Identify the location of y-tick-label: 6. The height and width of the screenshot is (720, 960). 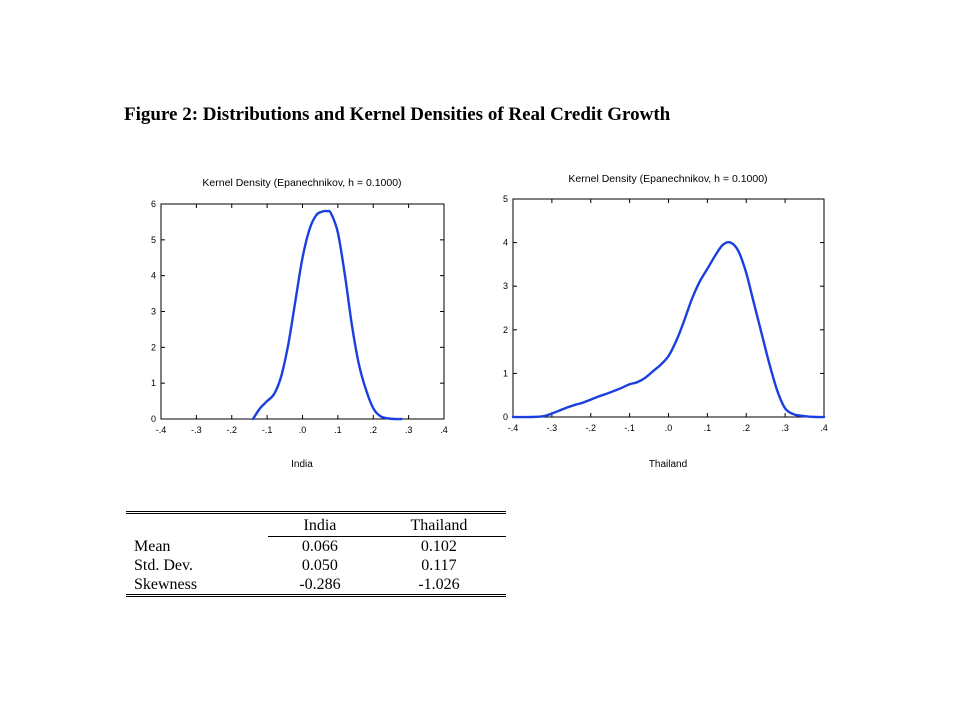
(153, 204).